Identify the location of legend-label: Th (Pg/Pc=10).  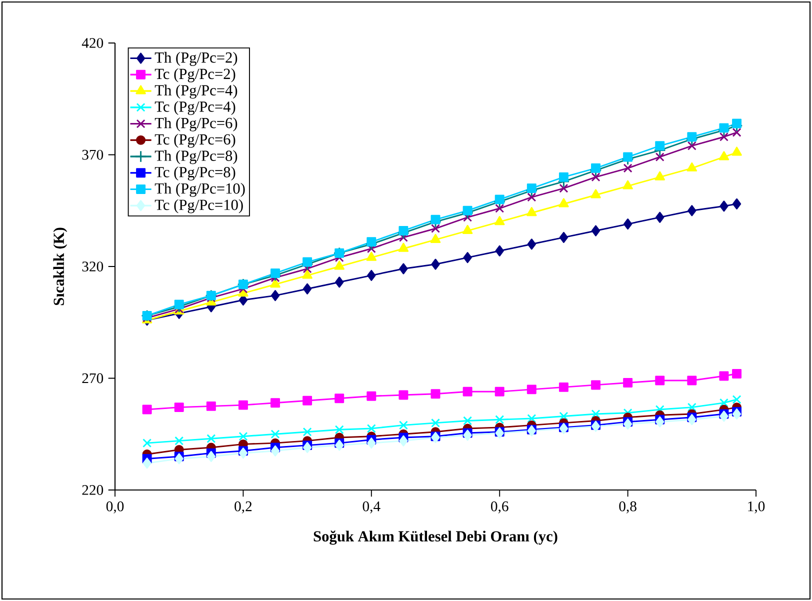
(199, 189).